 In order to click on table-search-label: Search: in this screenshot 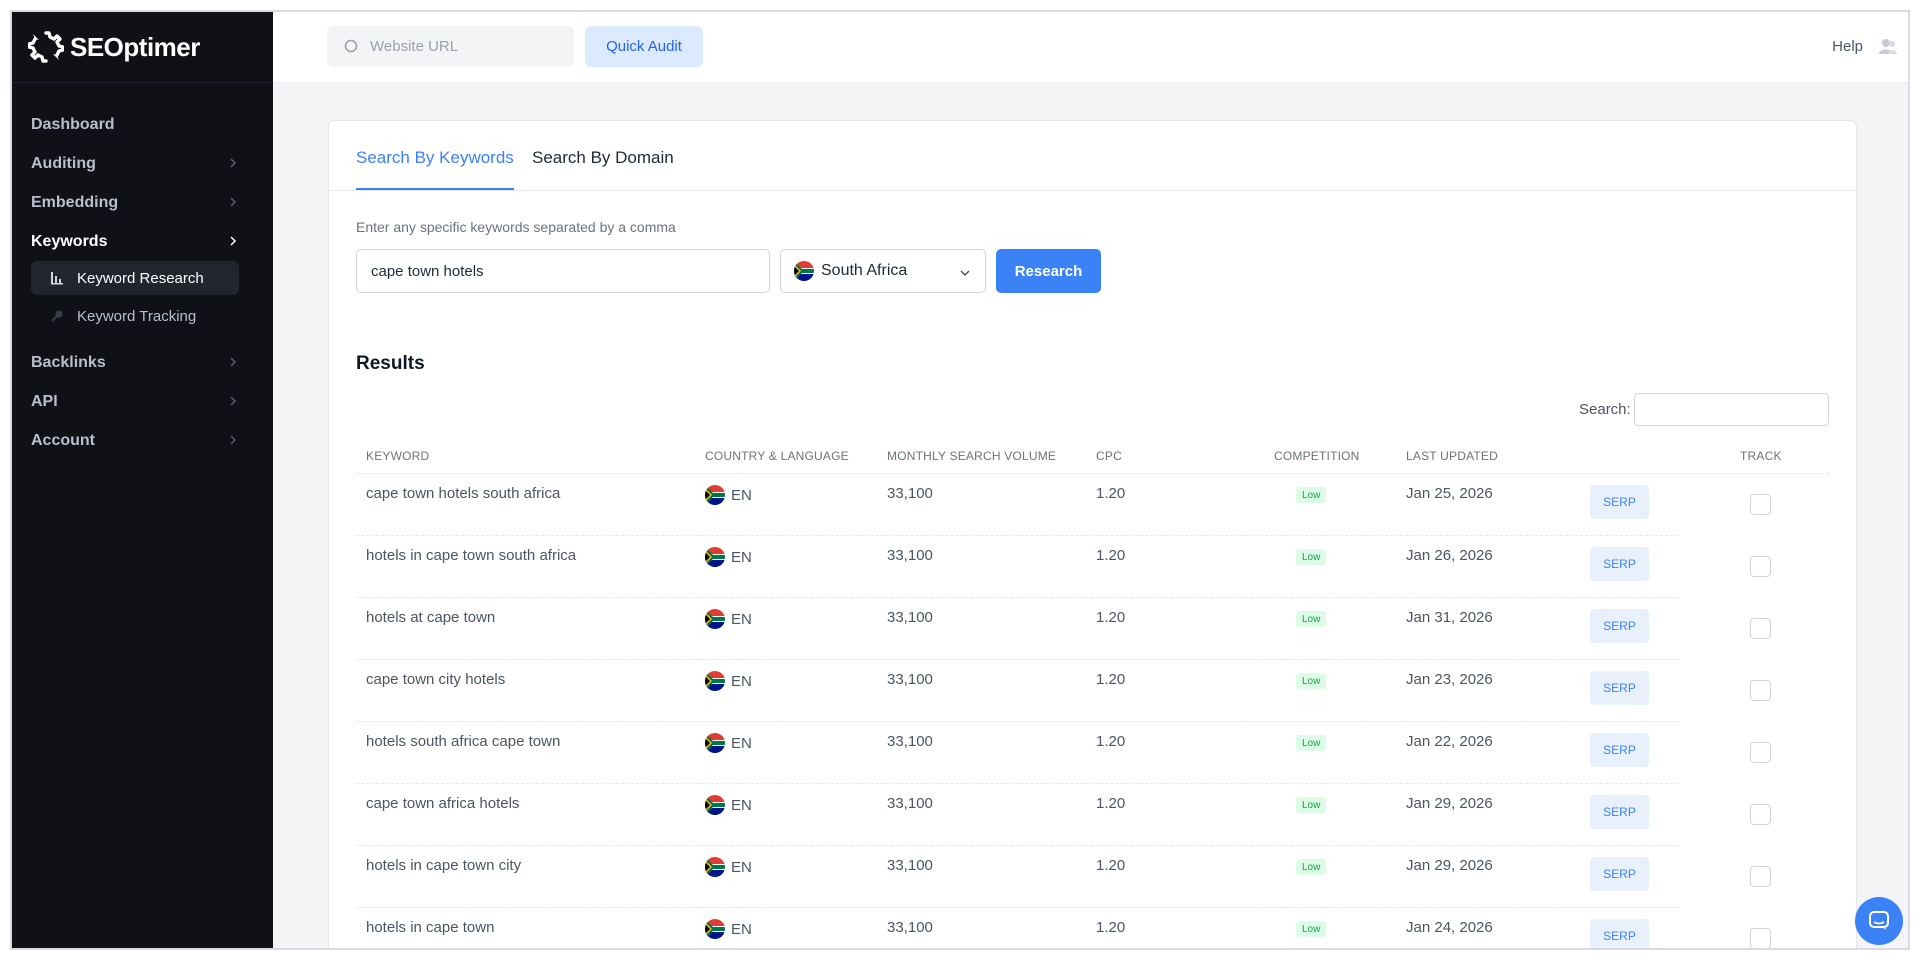, I will do `click(1605, 409)`.